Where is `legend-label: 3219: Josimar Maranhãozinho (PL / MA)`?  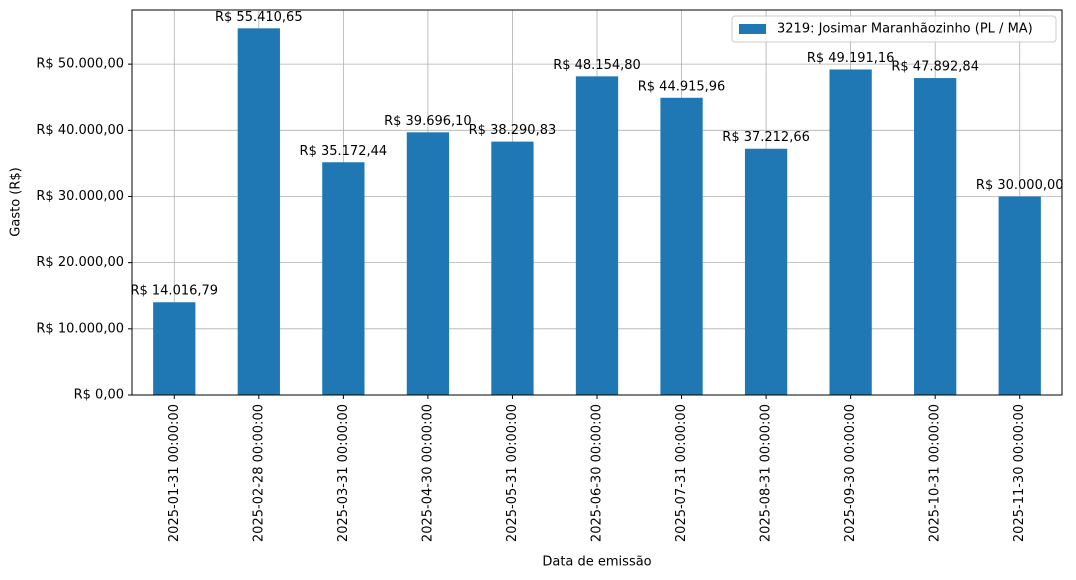 legend-label: 3219: Josimar Maranhãozinho (PL / MA) is located at coordinates (905, 29).